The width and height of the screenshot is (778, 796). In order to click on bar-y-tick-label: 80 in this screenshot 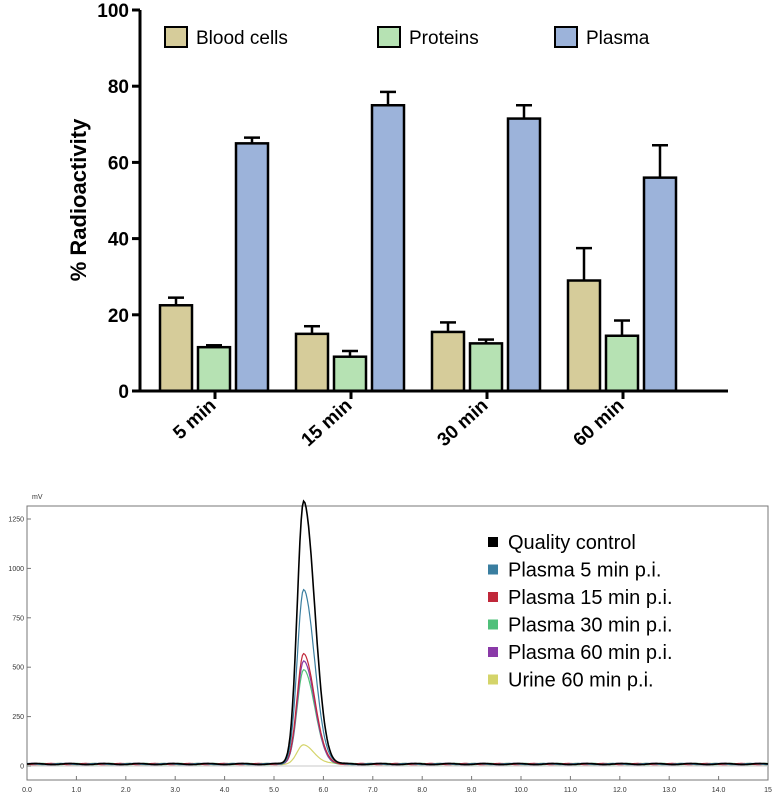, I will do `click(118, 87)`.